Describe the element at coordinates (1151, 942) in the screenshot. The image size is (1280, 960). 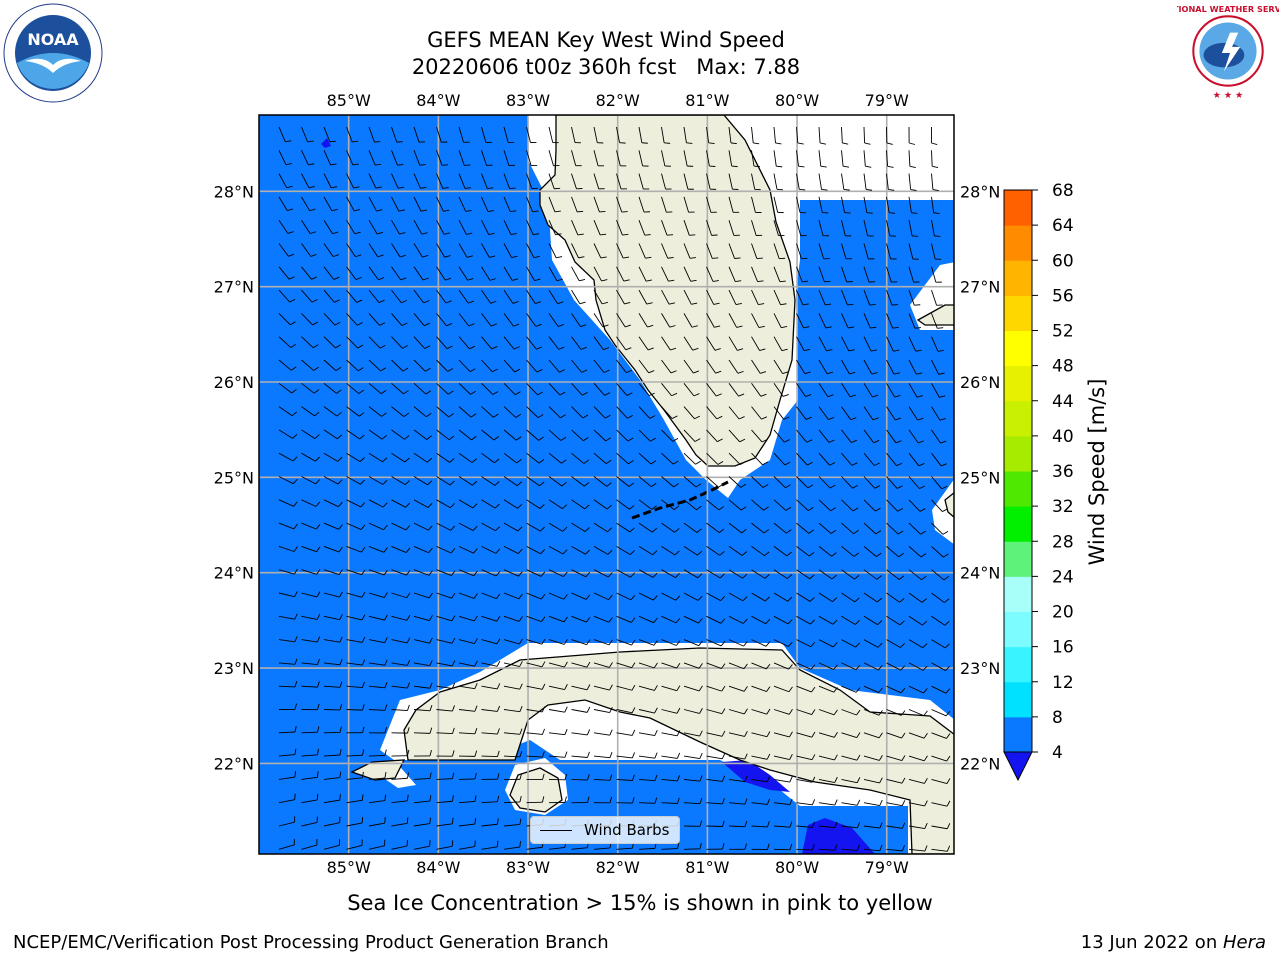
I see `footer-date-text: 13 Jun 2022 on` at that location.